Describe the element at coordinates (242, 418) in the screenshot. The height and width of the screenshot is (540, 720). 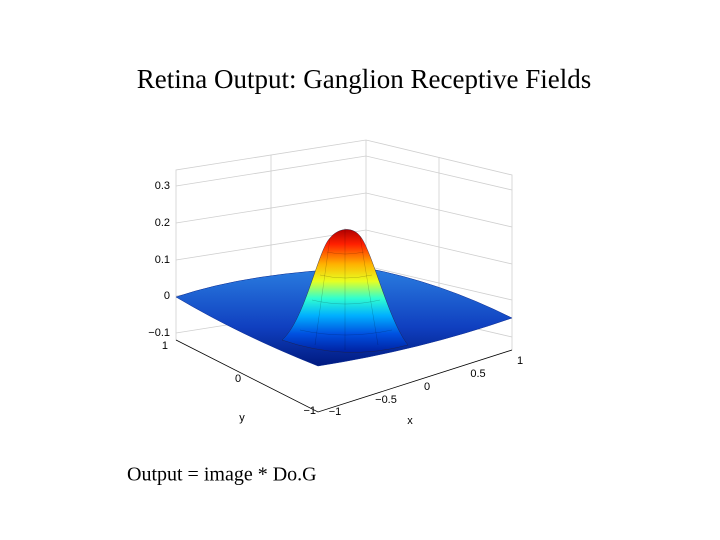
I see `y-axis-label: y` at that location.